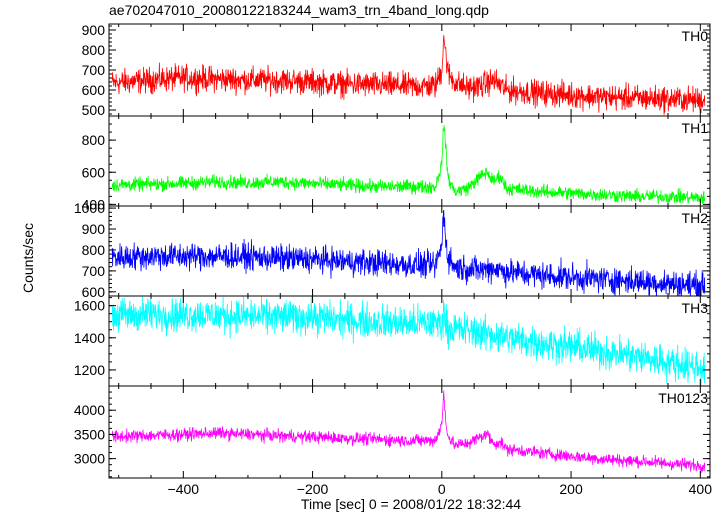 Image resolution: width=718 pixels, height=516 pixels. I want to click on x-tick-label: 0, so click(442, 489).